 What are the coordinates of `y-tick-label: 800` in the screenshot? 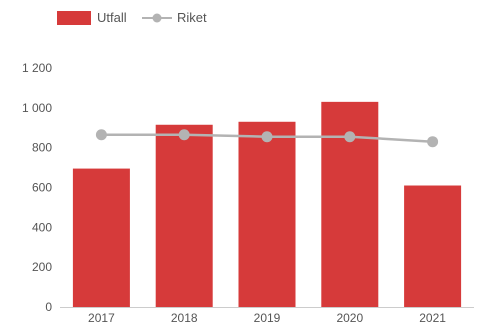 It's located at (42, 148).